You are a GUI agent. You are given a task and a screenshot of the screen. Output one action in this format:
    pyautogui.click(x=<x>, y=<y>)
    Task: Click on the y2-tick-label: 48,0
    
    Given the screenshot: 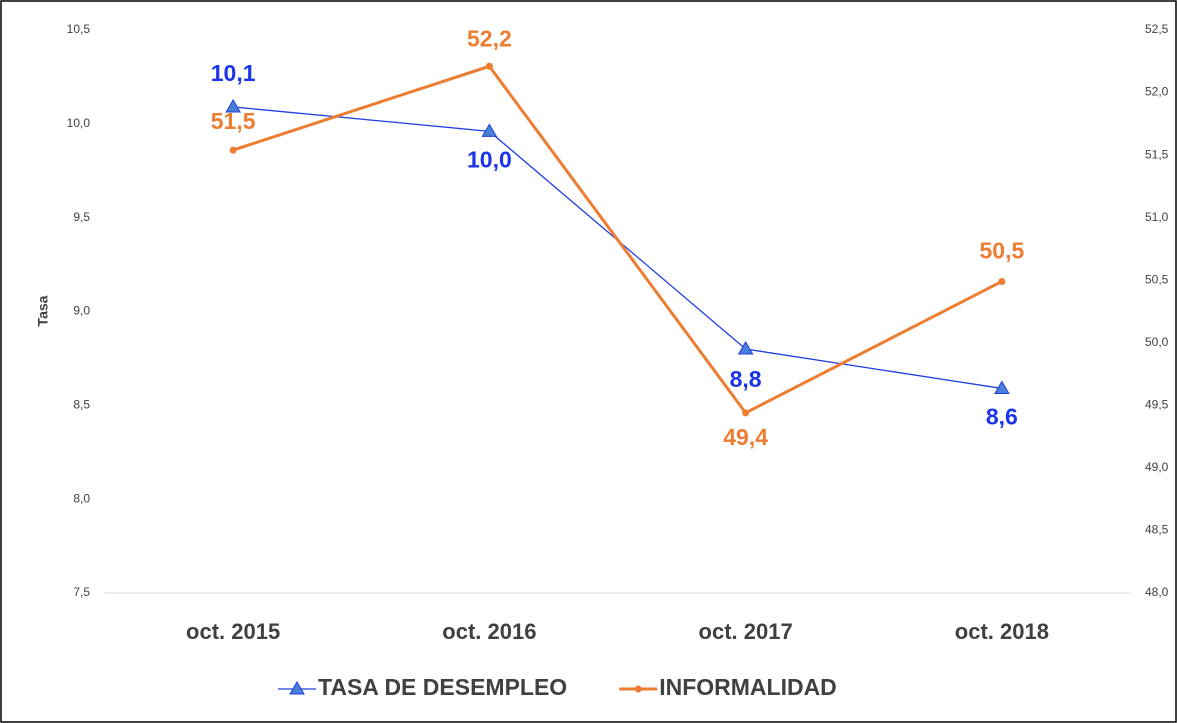 What is the action you would take?
    pyautogui.click(x=1157, y=592)
    